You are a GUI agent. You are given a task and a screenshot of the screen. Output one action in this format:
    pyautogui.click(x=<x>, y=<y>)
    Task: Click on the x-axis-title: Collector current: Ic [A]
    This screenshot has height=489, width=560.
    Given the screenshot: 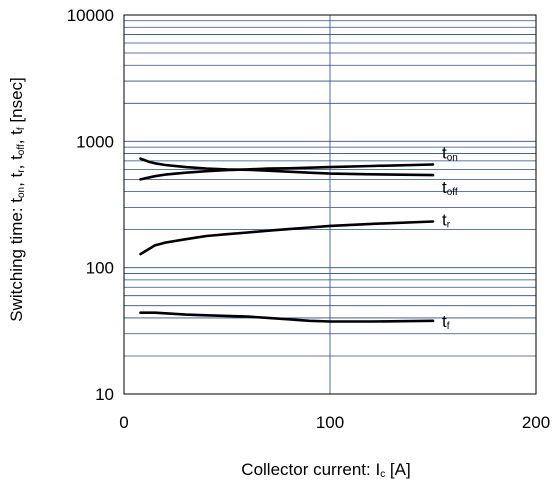 What is the action you would take?
    pyautogui.click(x=325, y=470)
    